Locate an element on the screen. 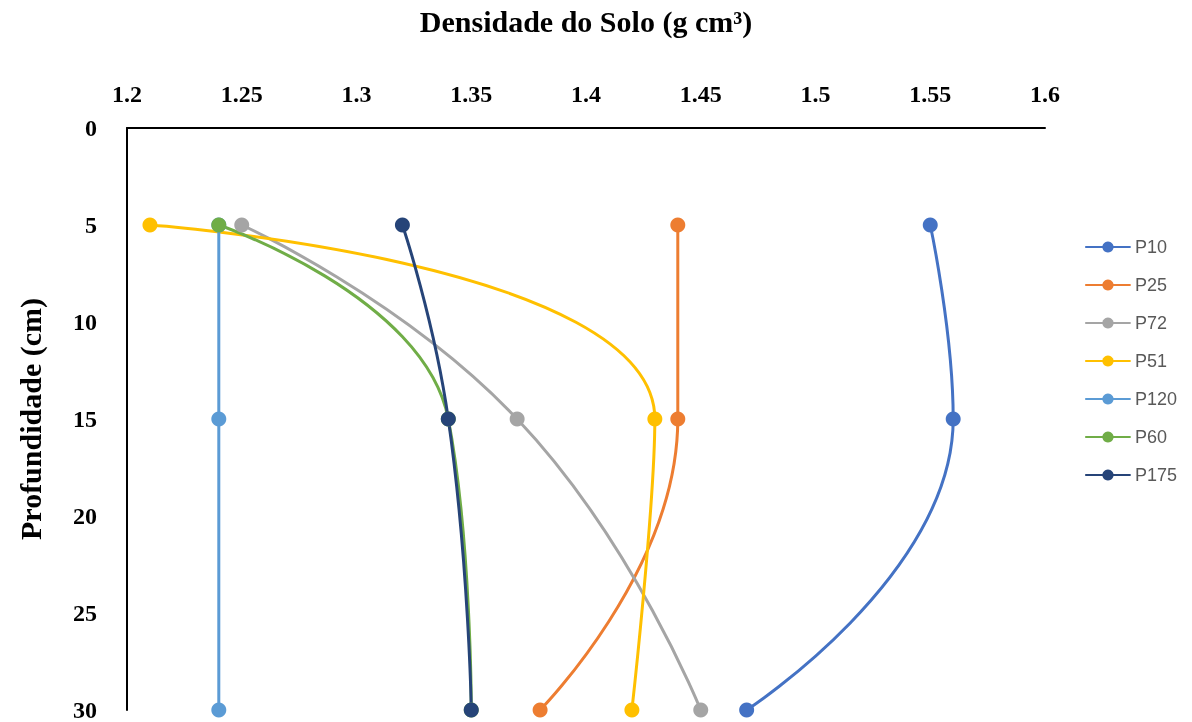 The width and height of the screenshot is (1192, 722). x-tick-label: 1.3 is located at coordinates (356, 94).